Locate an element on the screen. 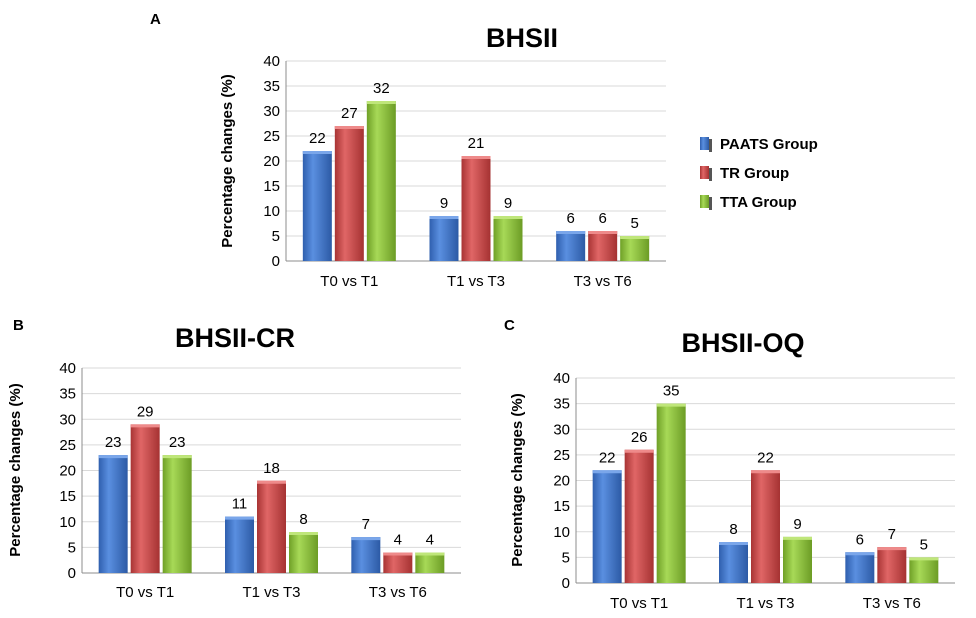  legend-label: TR Group is located at coordinates (754, 173).